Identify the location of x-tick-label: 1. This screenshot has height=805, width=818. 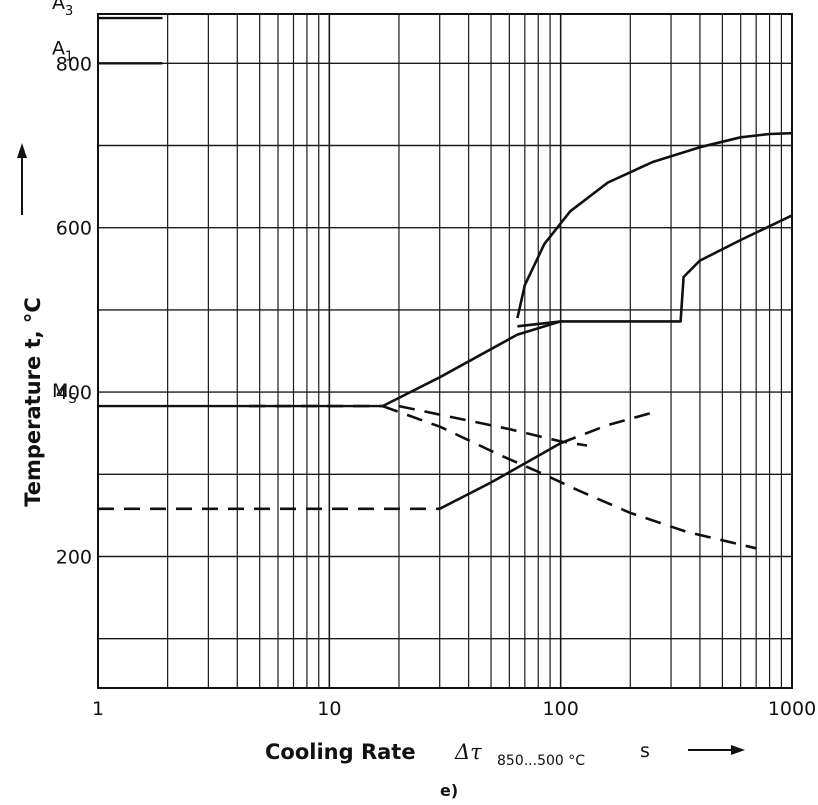
(98, 709).